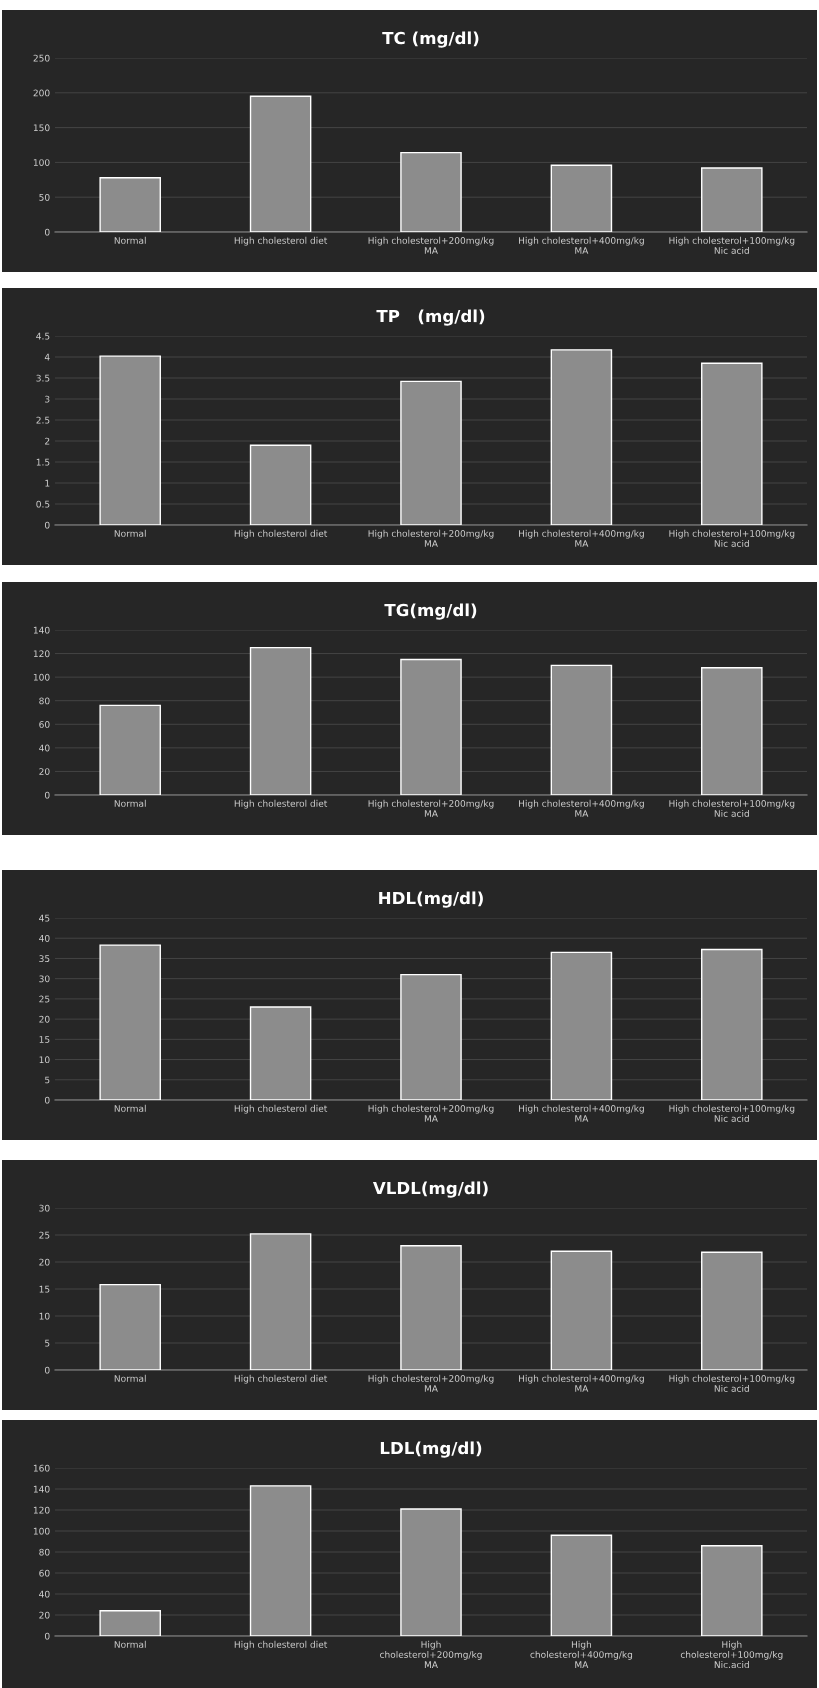 The height and width of the screenshot is (1688, 819). I want to click on chart-title: TG(mg/dl), so click(430, 611).